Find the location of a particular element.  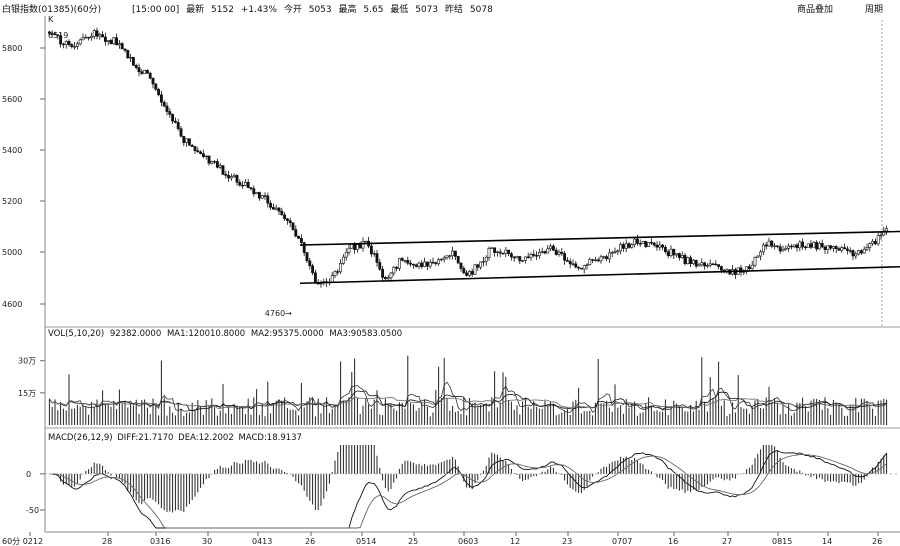

channel-trendlines is located at coordinates (599, 257).